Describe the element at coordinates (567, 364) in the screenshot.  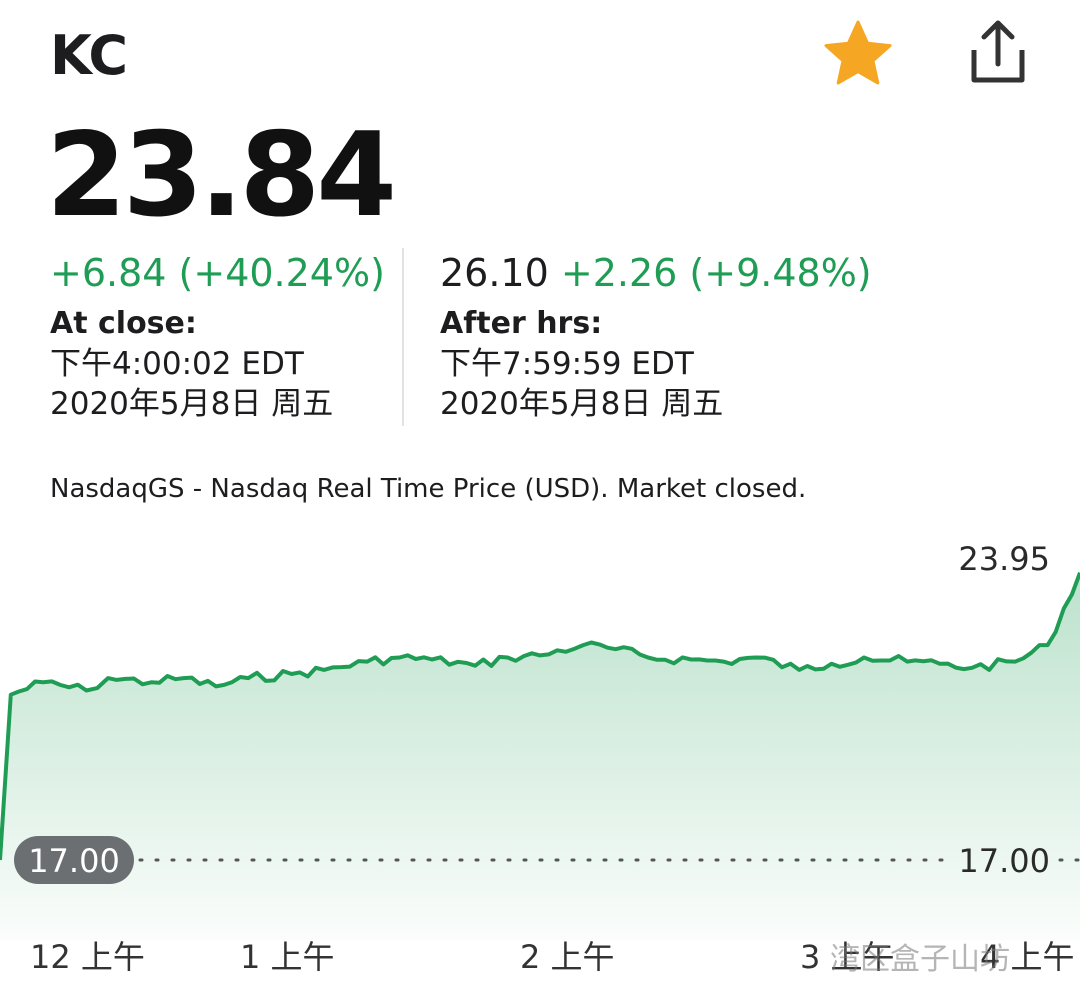
I see `after-hours-time: 下午7:59:59 EDT` at that location.